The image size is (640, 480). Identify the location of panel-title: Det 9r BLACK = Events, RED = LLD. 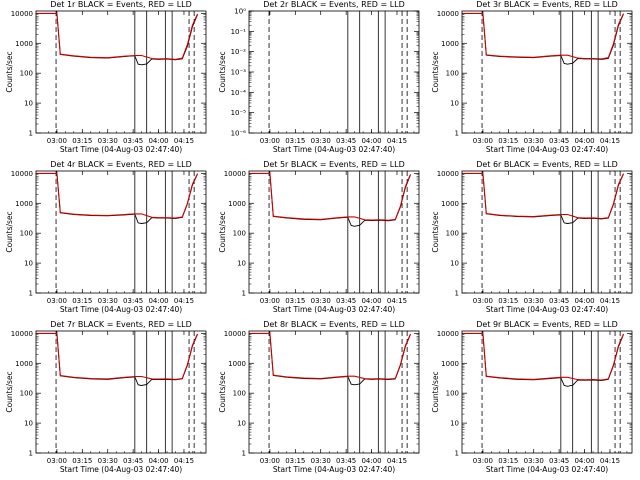
(547, 324).